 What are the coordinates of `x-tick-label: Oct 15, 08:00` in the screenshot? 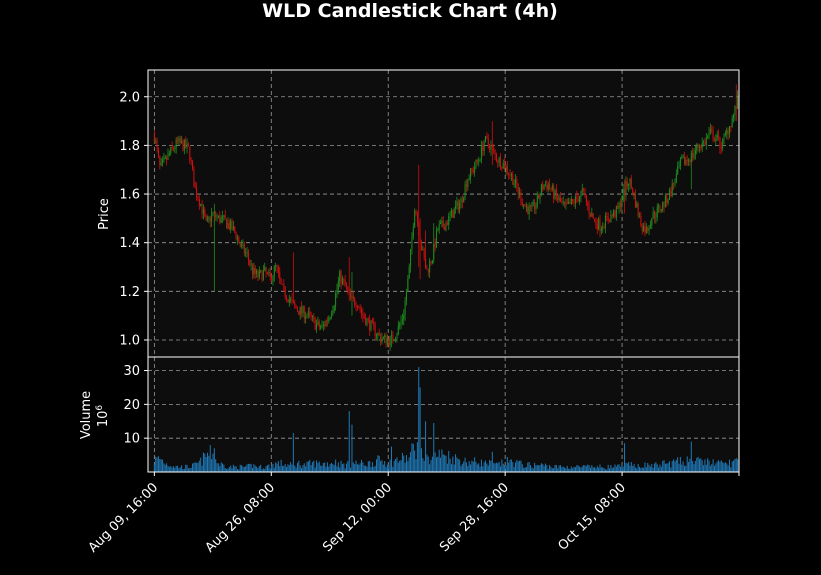 It's located at (591, 516).